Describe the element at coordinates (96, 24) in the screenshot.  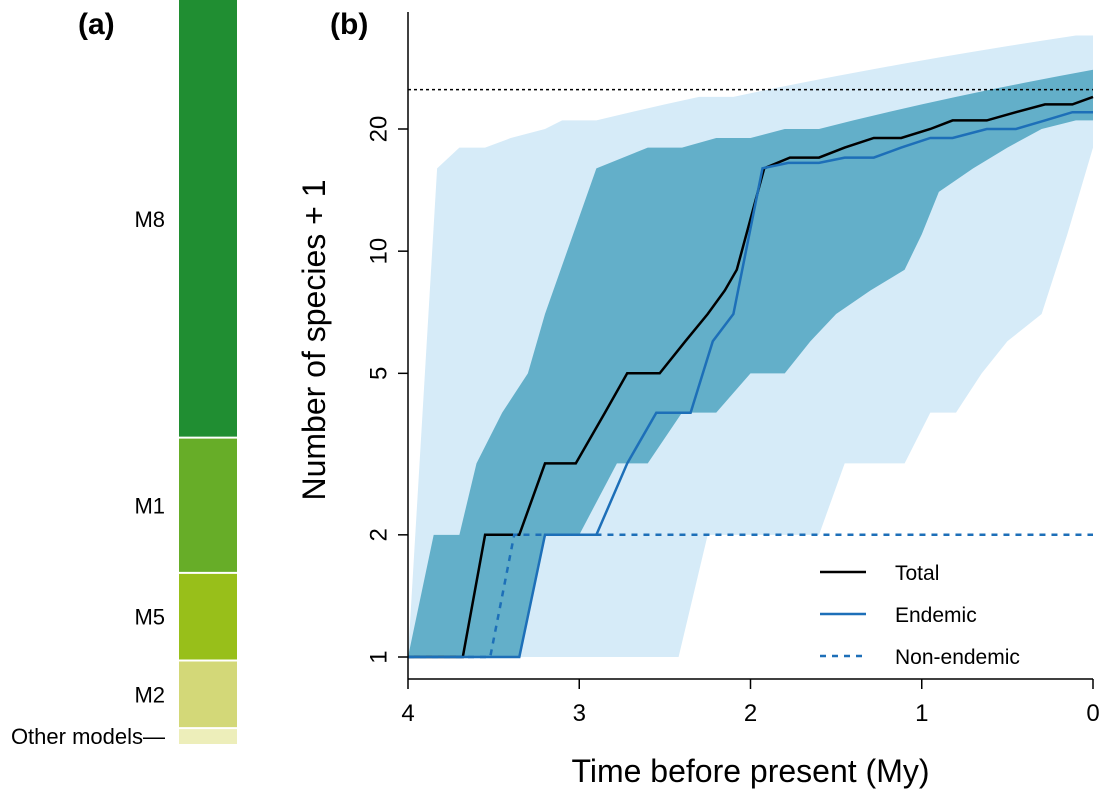
I see `panel-a-label: (a)` at that location.